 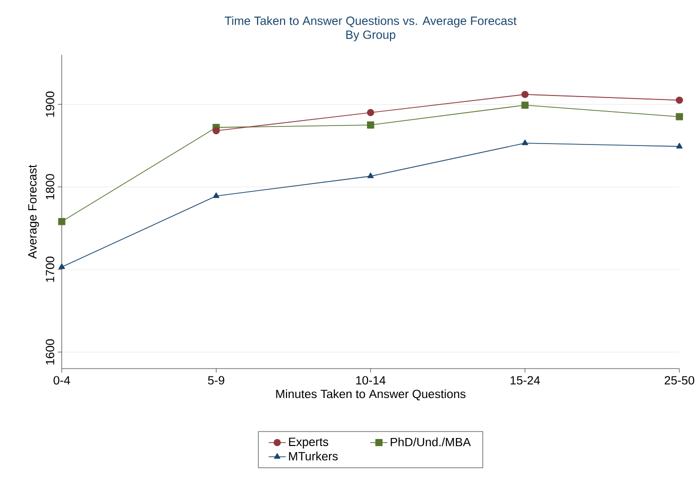 I want to click on x-tick-label: 10-14, so click(x=371, y=380).